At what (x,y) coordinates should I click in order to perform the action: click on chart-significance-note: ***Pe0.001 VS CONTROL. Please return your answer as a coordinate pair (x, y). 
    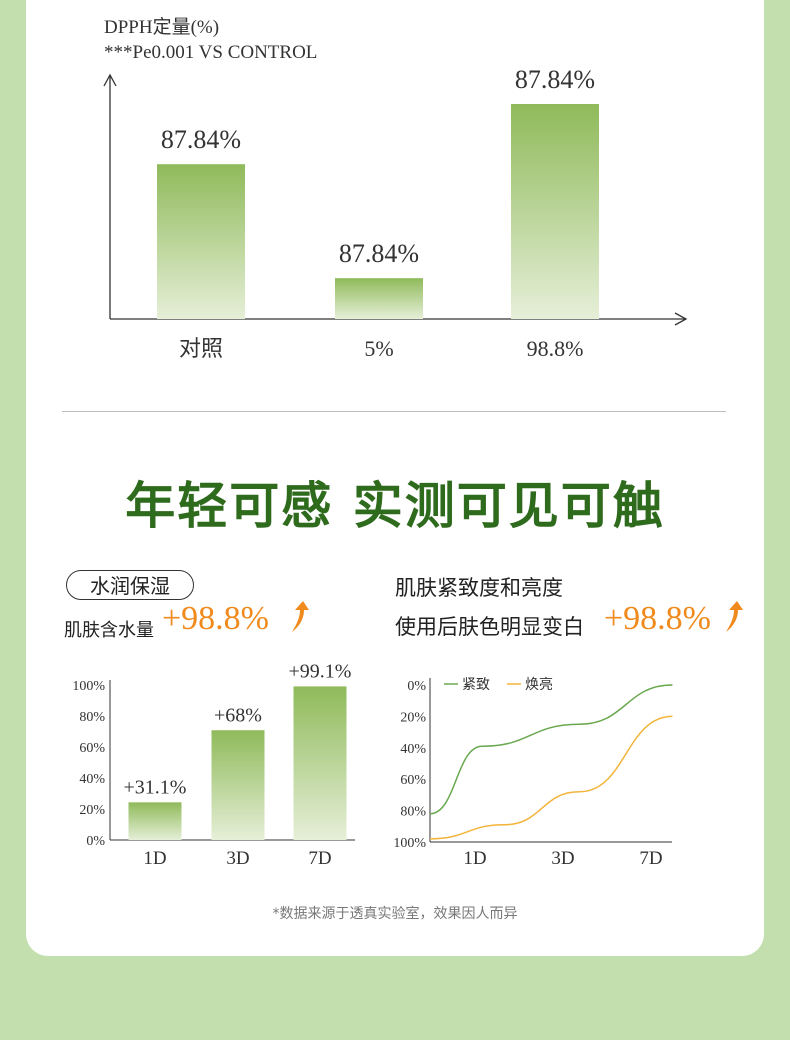
    Looking at the image, I should click on (211, 52).